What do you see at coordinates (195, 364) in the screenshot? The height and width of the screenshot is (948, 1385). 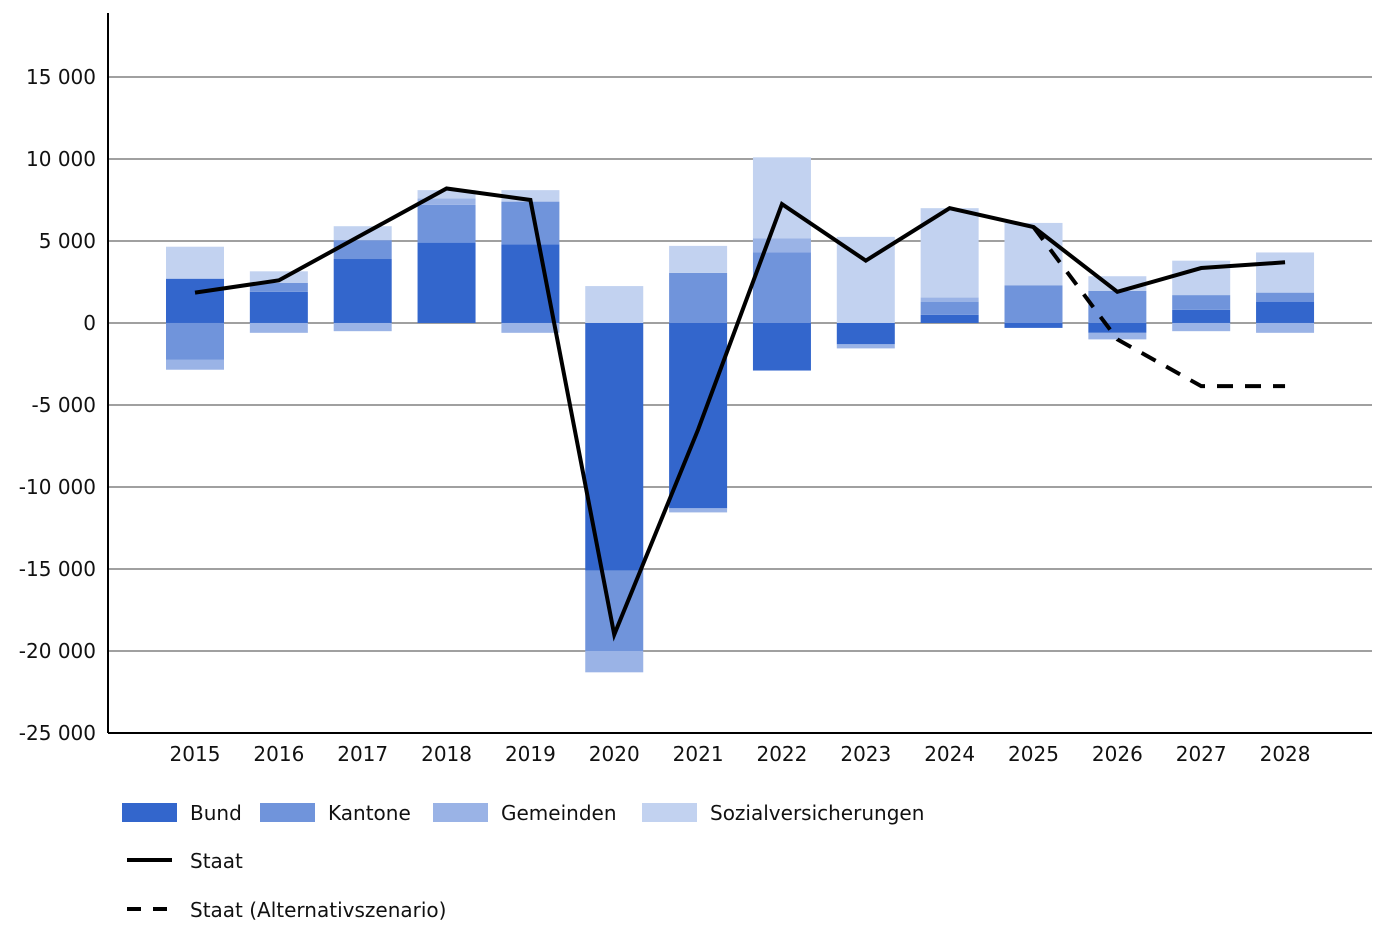 I see `bar-gemeinden-2015` at bounding box center [195, 364].